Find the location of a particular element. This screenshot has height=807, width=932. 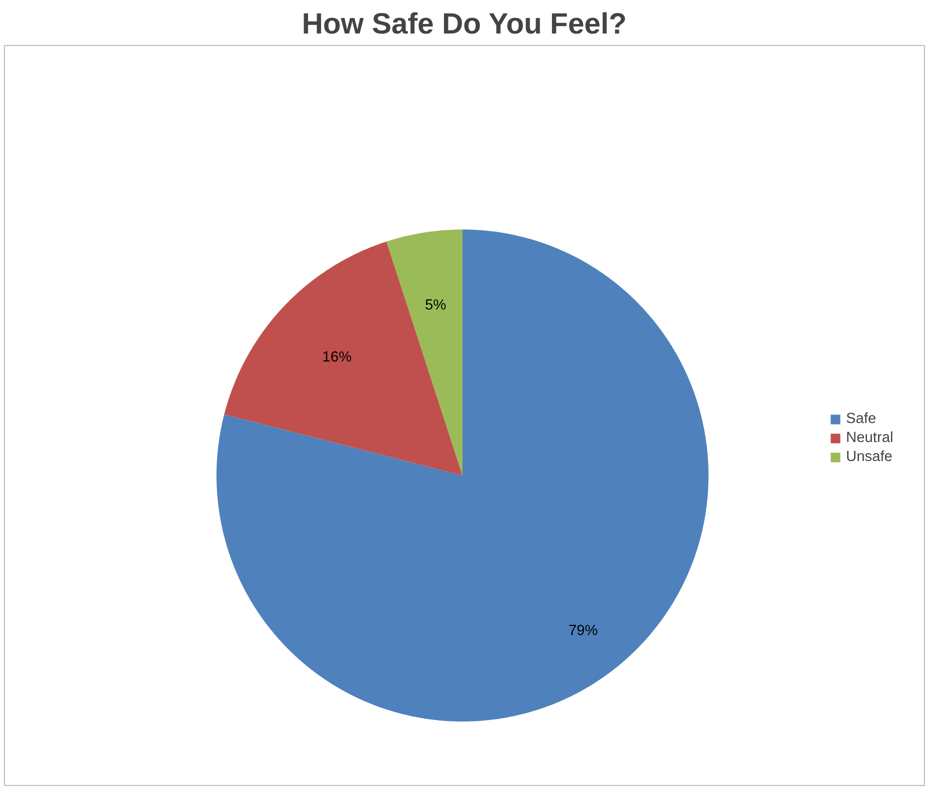

chart-title: How Safe Do You Feel? is located at coordinates (464, 24).